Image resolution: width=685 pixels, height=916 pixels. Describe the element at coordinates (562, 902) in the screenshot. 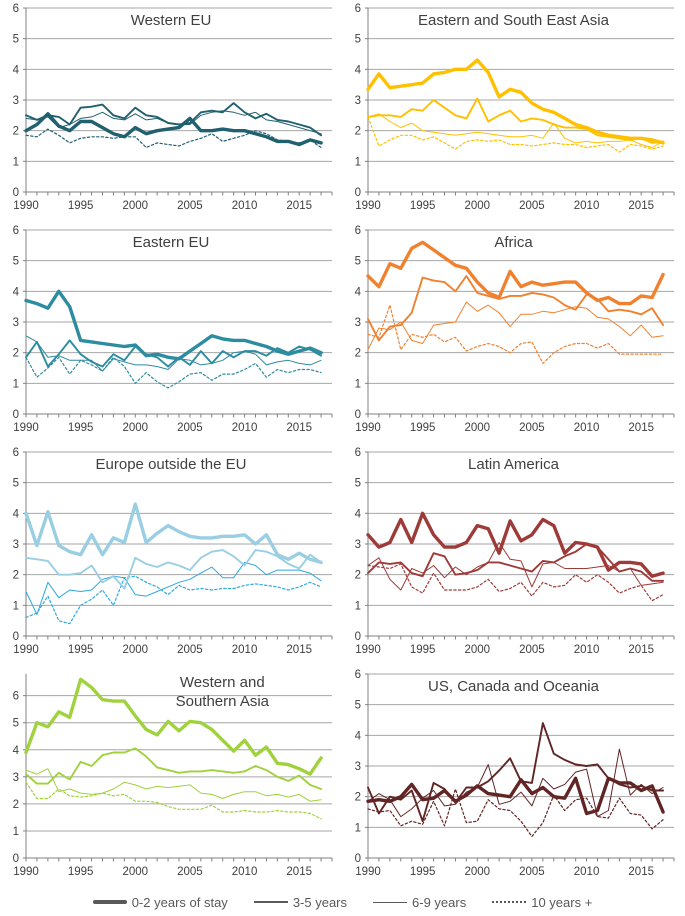

I see `legend-label: 10 years +` at that location.